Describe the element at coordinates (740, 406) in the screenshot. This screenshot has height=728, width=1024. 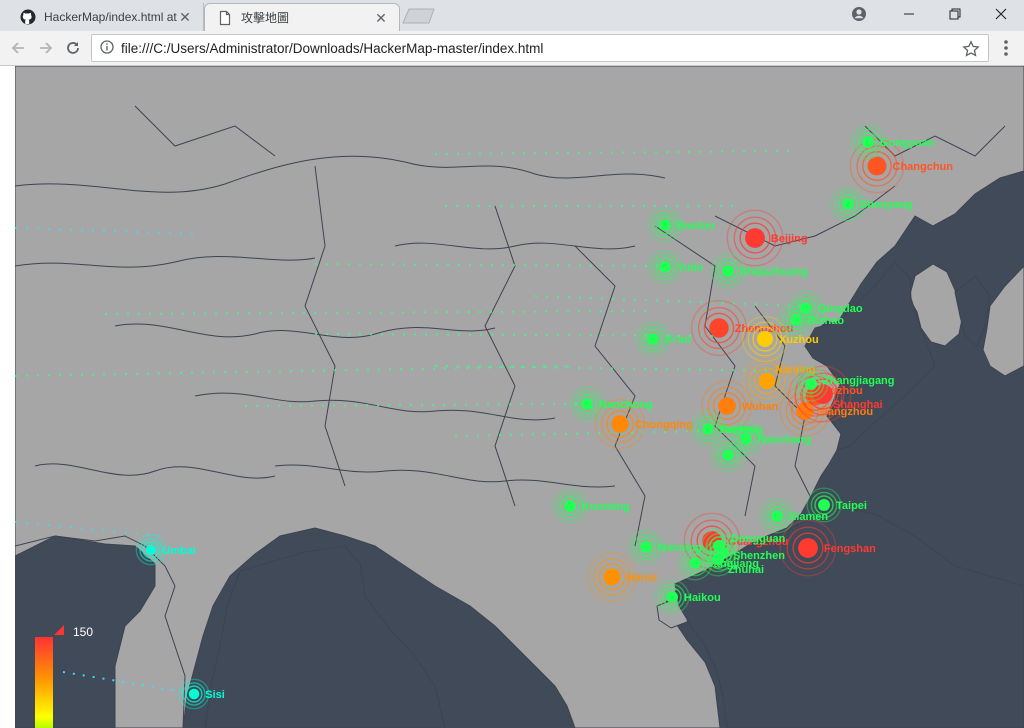
I see `city-marker: Wuhan` at that location.